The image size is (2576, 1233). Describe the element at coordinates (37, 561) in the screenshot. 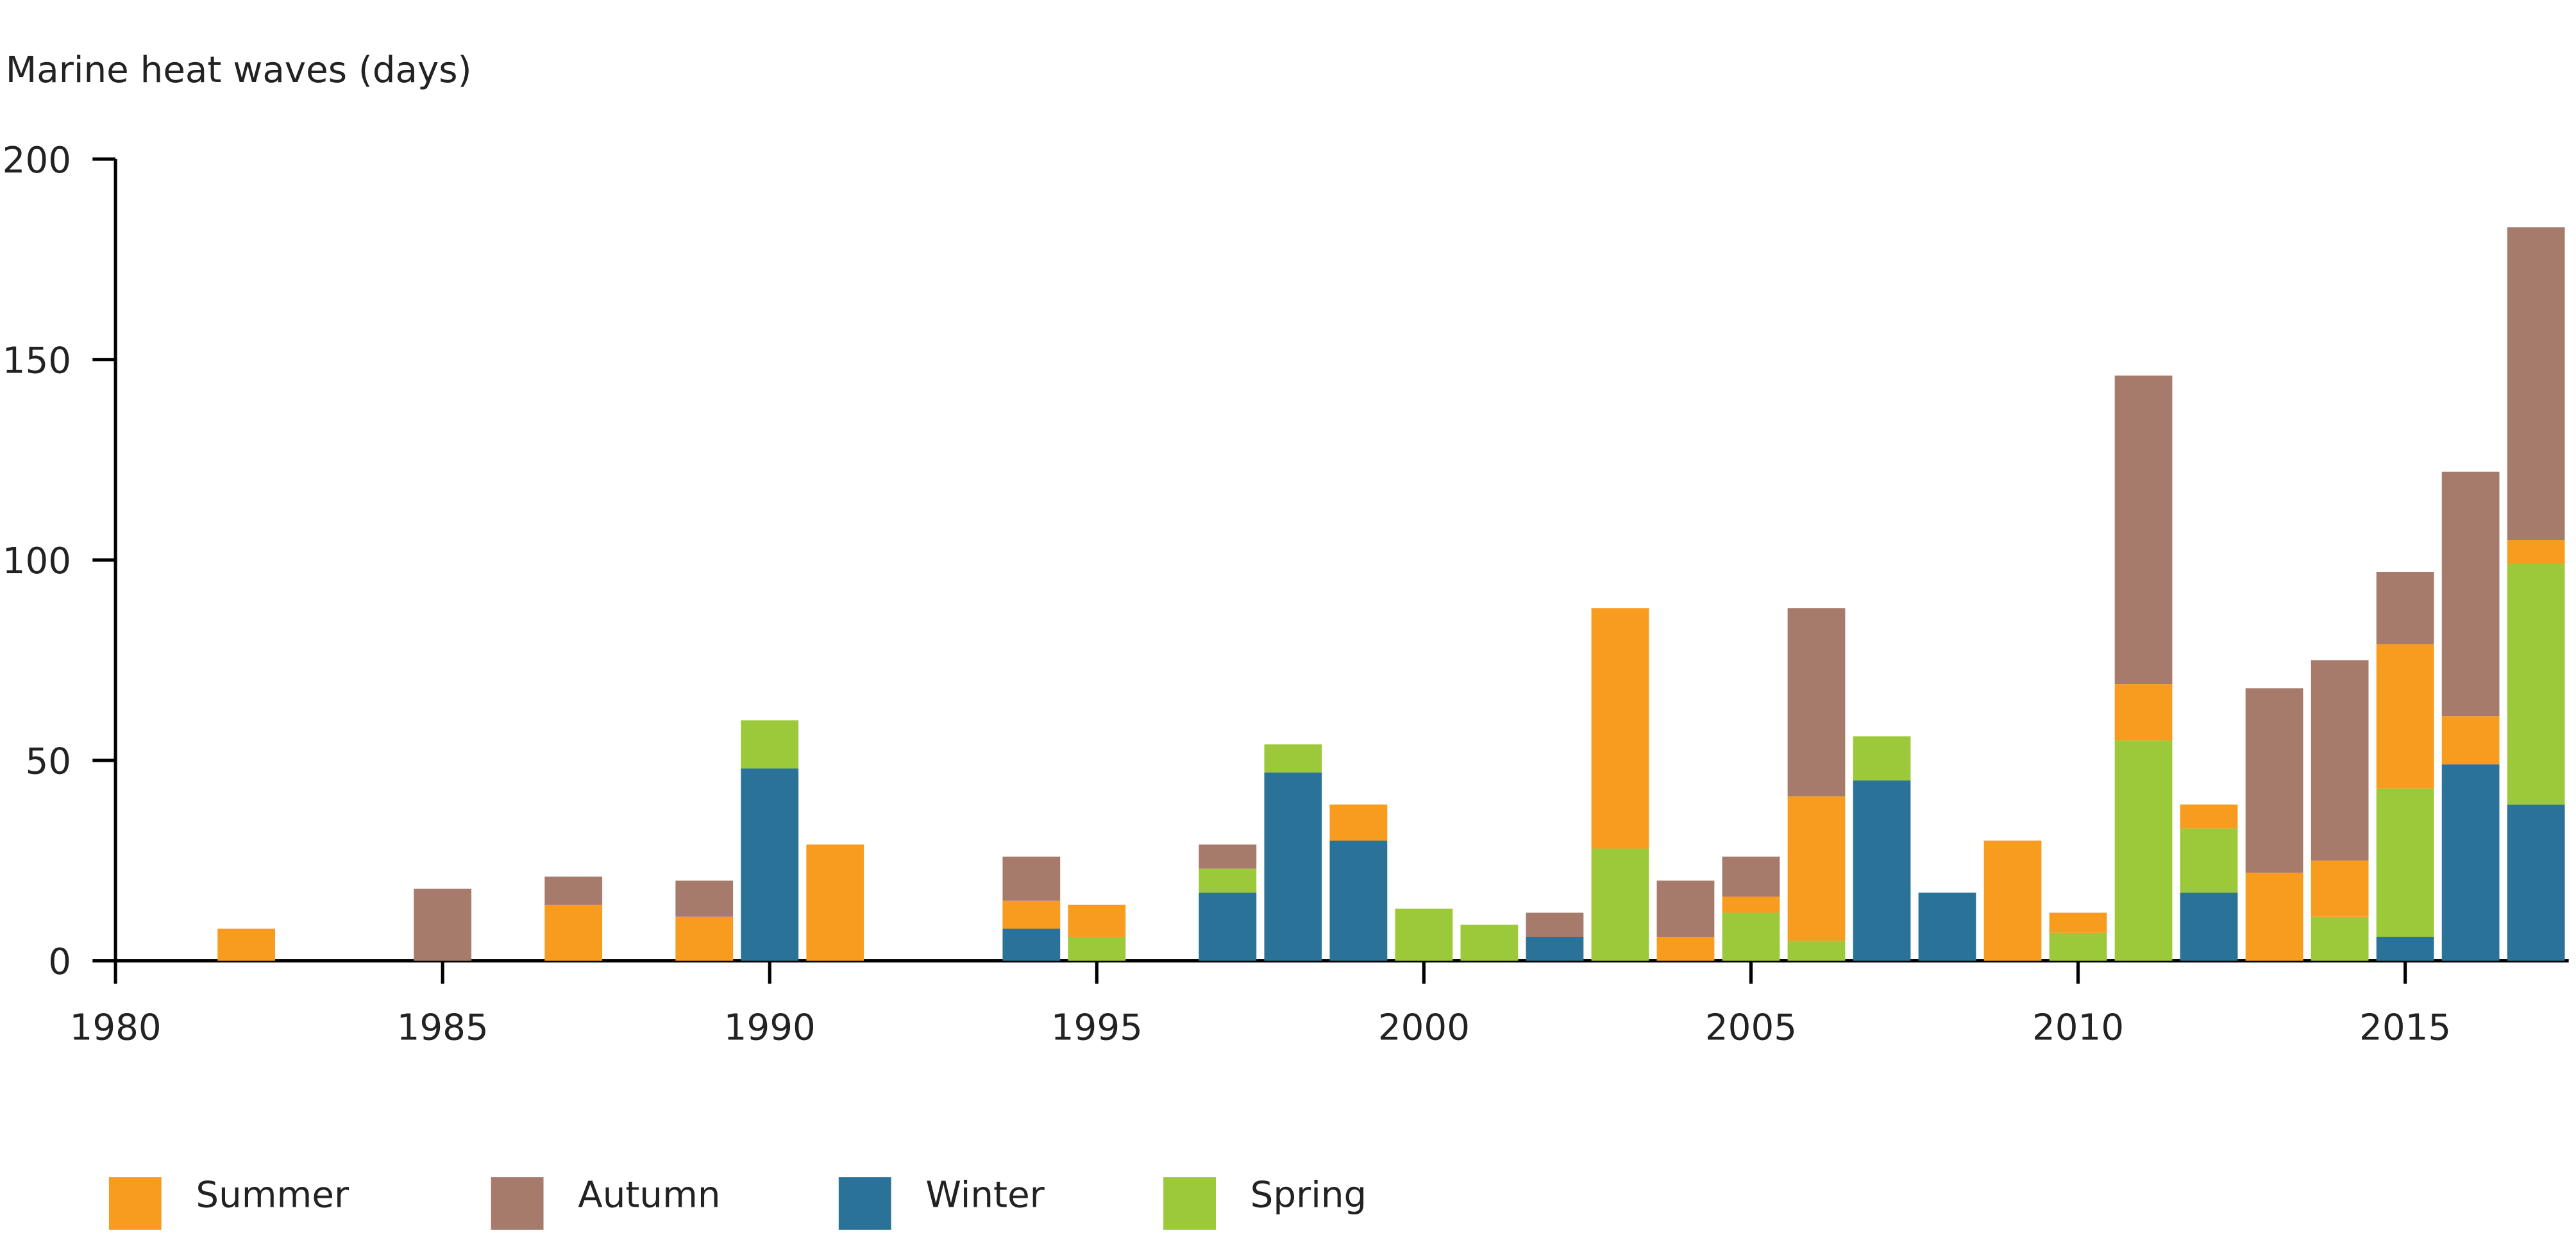

I see `y-tick-label: 100` at that location.